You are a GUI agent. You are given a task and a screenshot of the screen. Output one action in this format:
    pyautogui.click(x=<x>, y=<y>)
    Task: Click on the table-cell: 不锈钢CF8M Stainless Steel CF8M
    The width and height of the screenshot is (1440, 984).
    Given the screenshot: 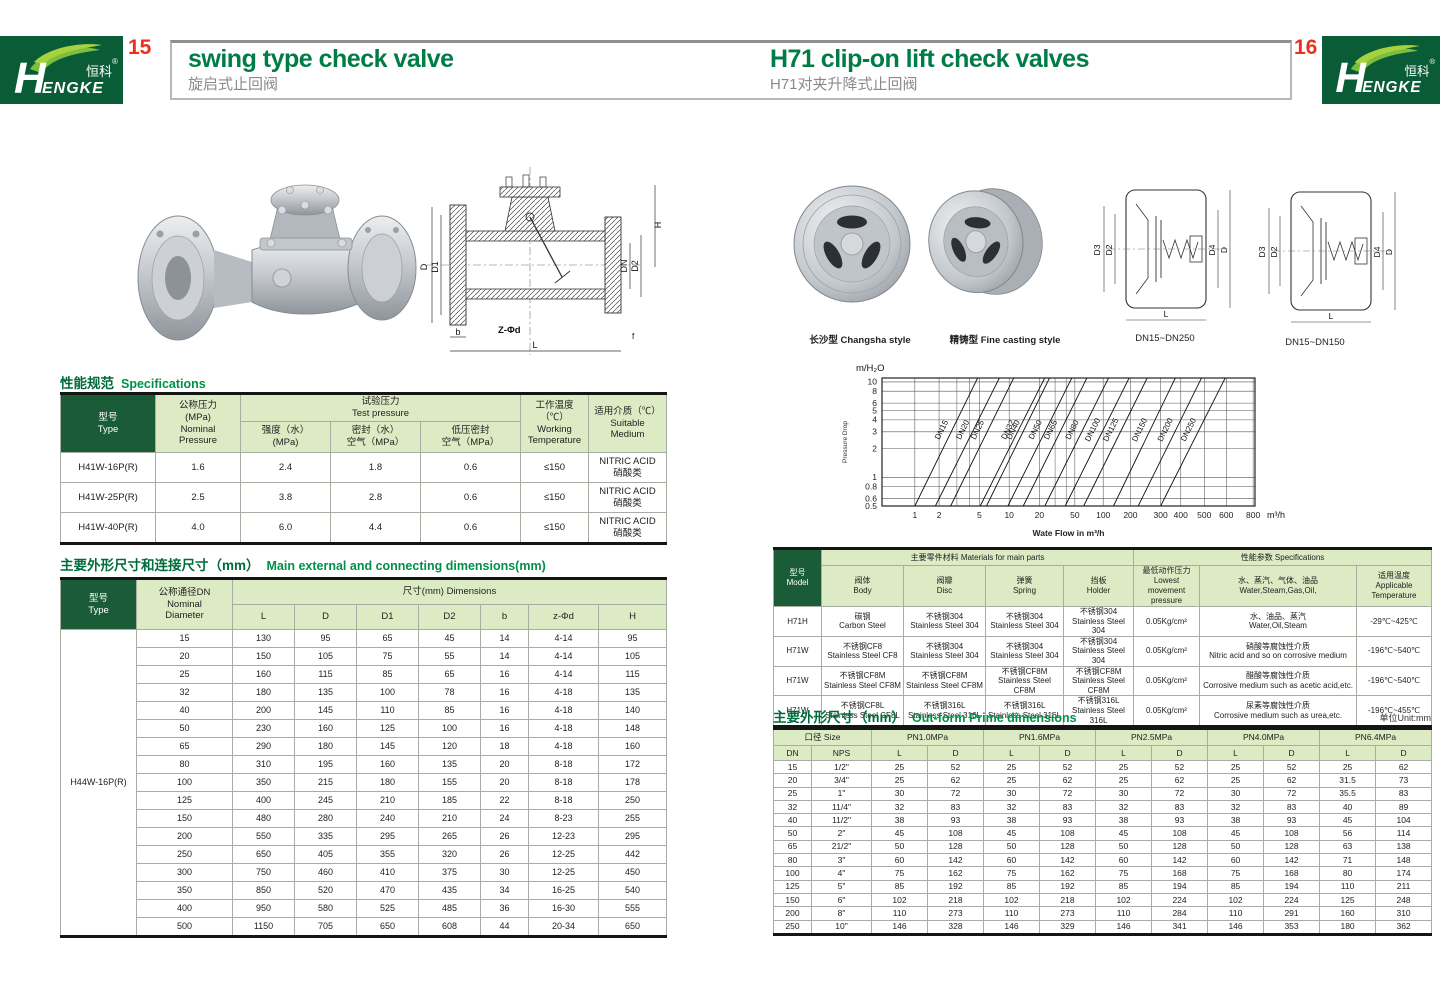 What is the action you would take?
    pyautogui.click(x=862, y=681)
    